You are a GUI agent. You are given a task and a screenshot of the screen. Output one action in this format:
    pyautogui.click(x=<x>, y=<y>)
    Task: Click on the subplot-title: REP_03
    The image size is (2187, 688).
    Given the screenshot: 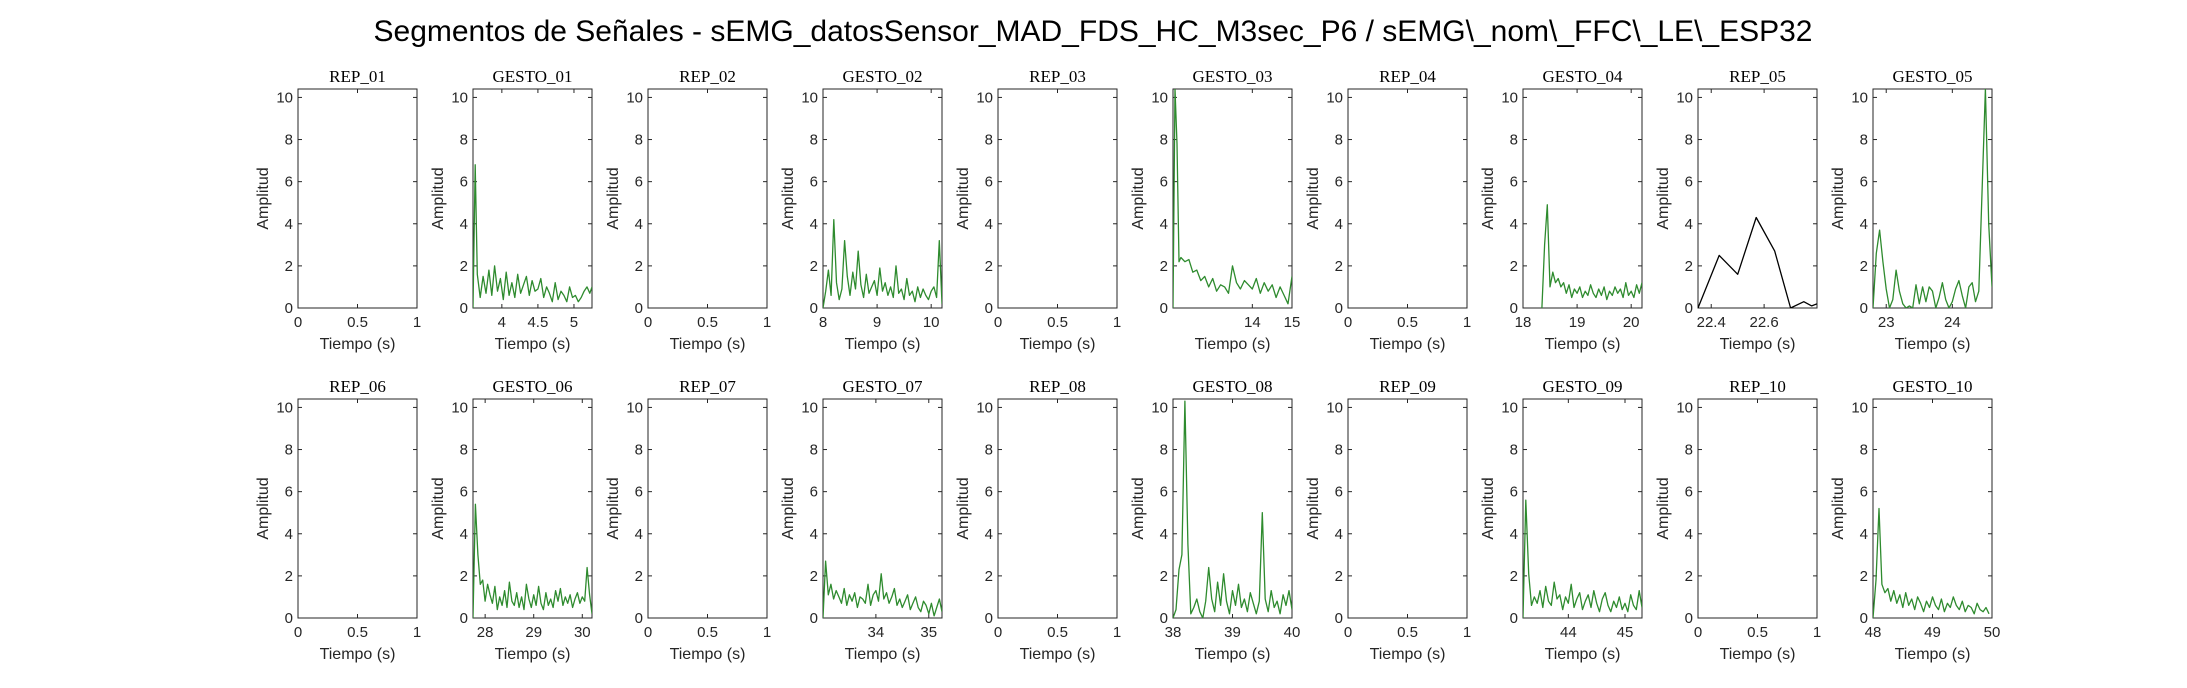 What is the action you would take?
    pyautogui.click(x=1057, y=76)
    